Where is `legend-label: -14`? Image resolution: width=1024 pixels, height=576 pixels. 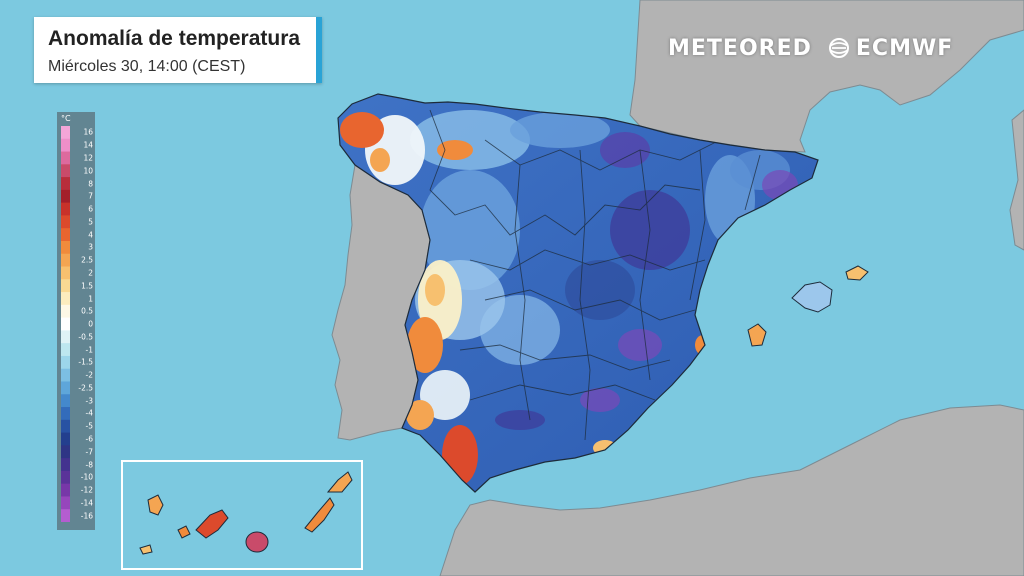
legend-label: -14 is located at coordinates (86, 503).